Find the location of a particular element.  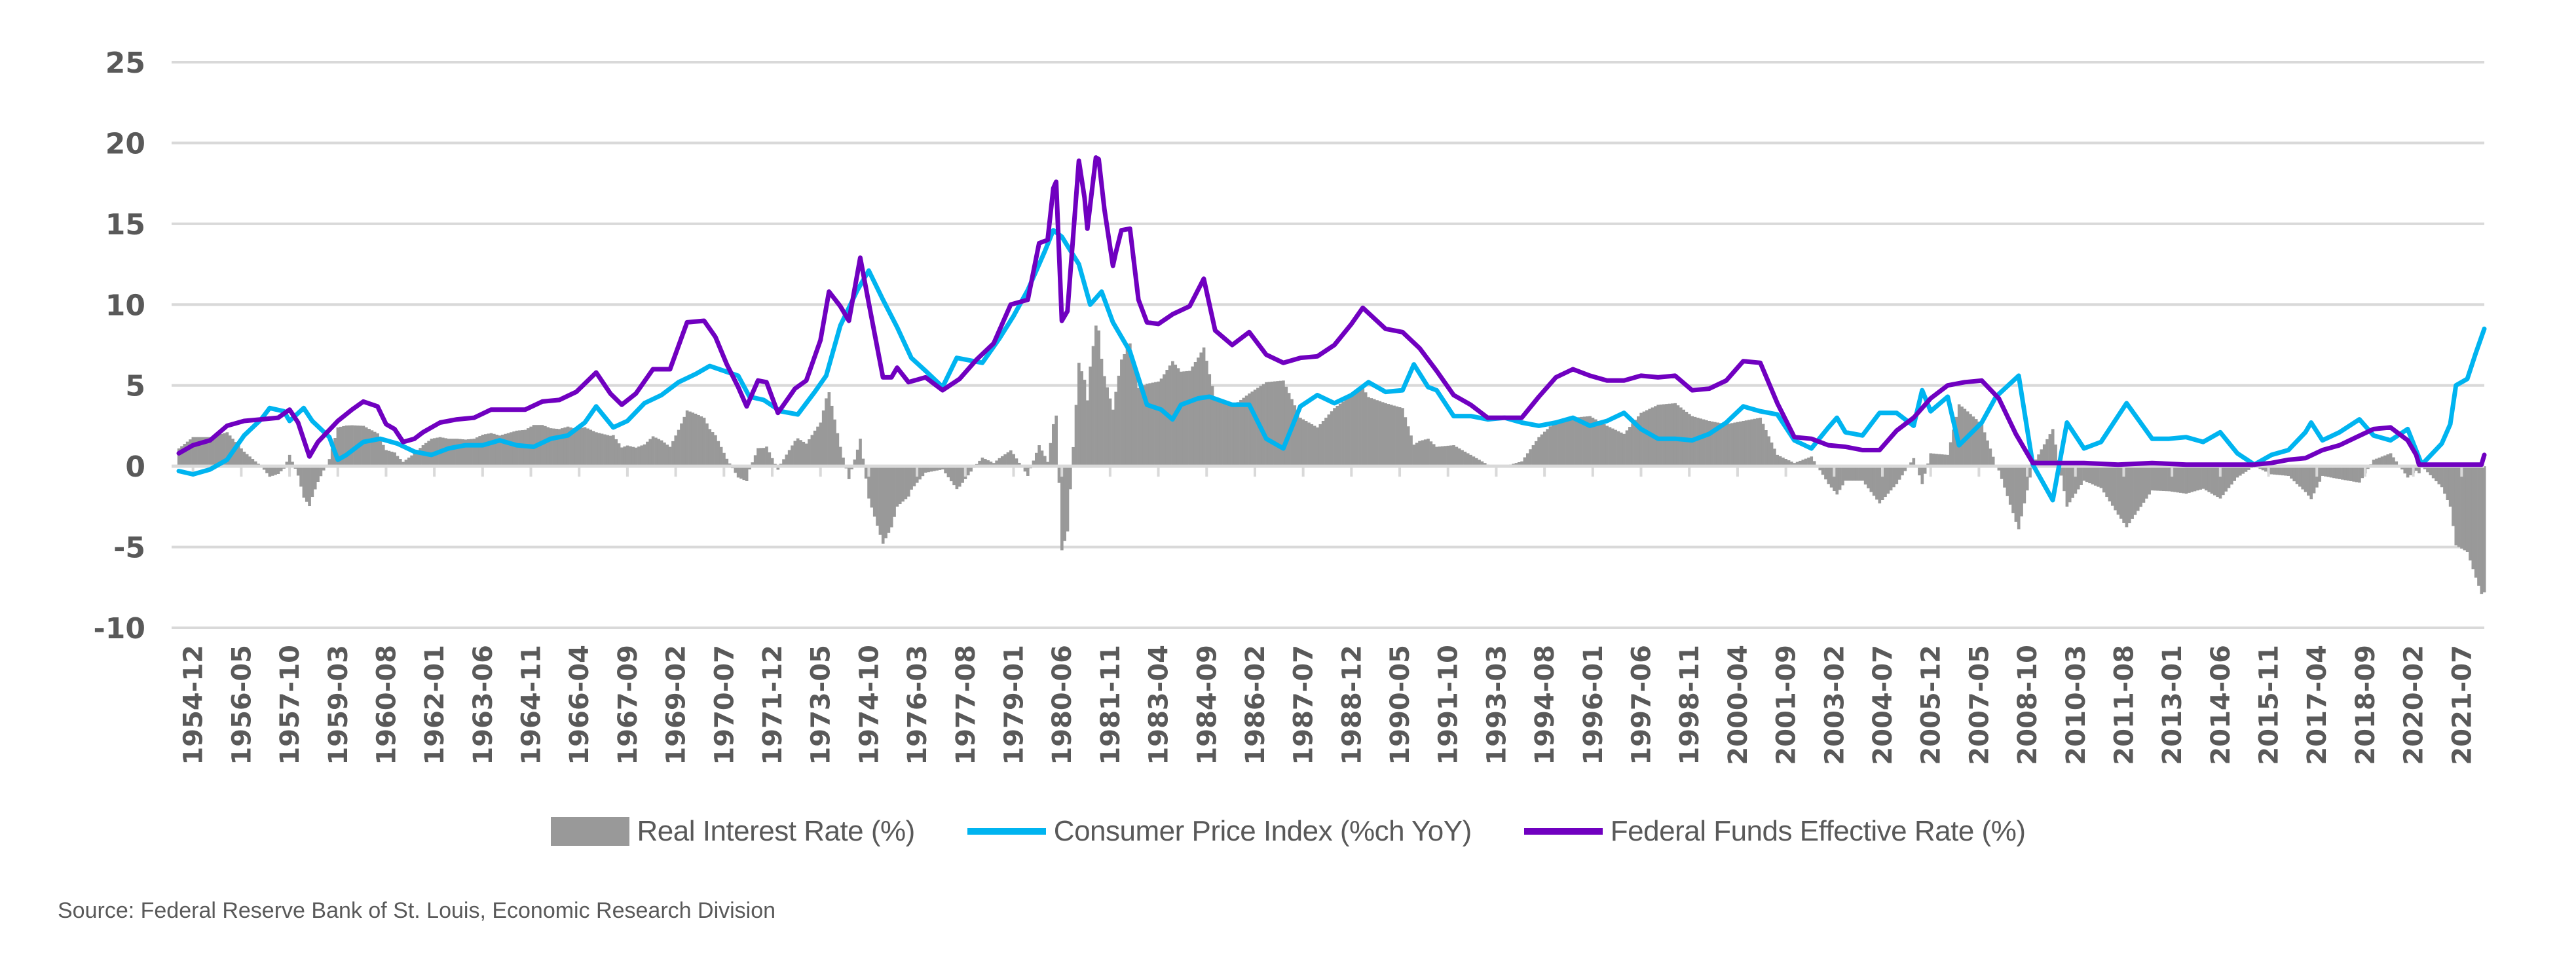

x-tick-label: 2018-09 is located at coordinates (2366, 705).